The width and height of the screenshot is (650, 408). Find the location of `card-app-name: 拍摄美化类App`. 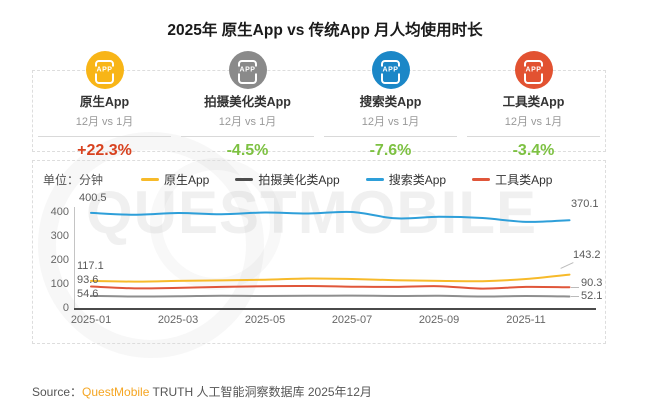

card-app-name: 拍摄美化类App is located at coordinates (247, 102).